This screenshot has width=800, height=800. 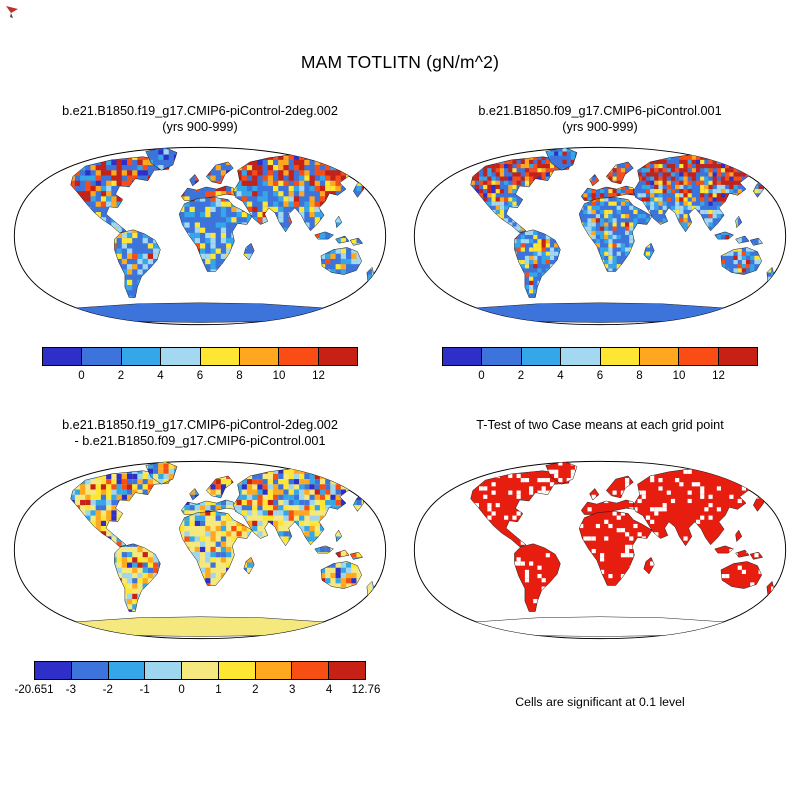 I want to click on colorbar-case1: 0 2 4 6 8 10 12, so click(x=200, y=366).